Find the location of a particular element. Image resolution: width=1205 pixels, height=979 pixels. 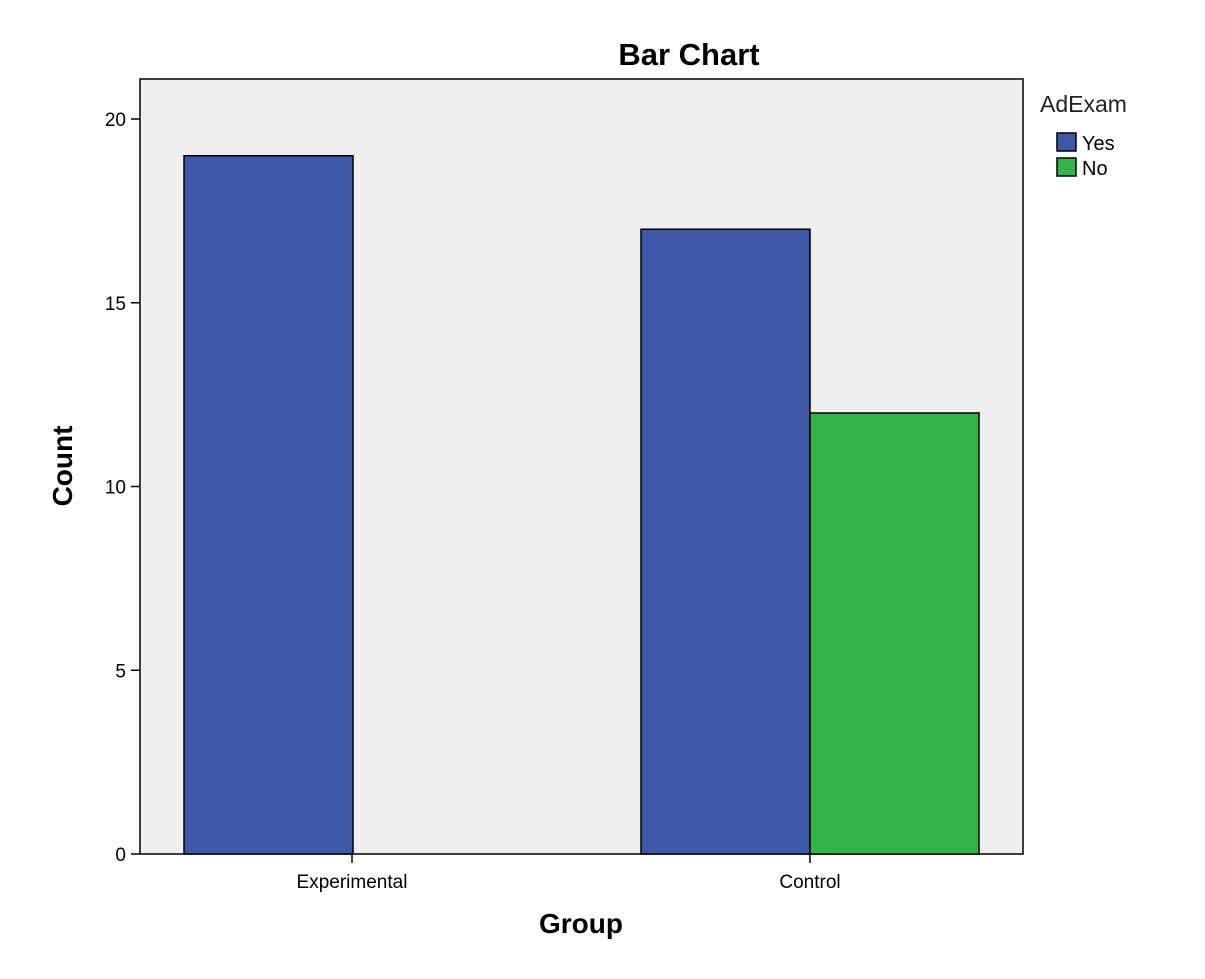

y-tick-label: 5 is located at coordinates (120, 671).